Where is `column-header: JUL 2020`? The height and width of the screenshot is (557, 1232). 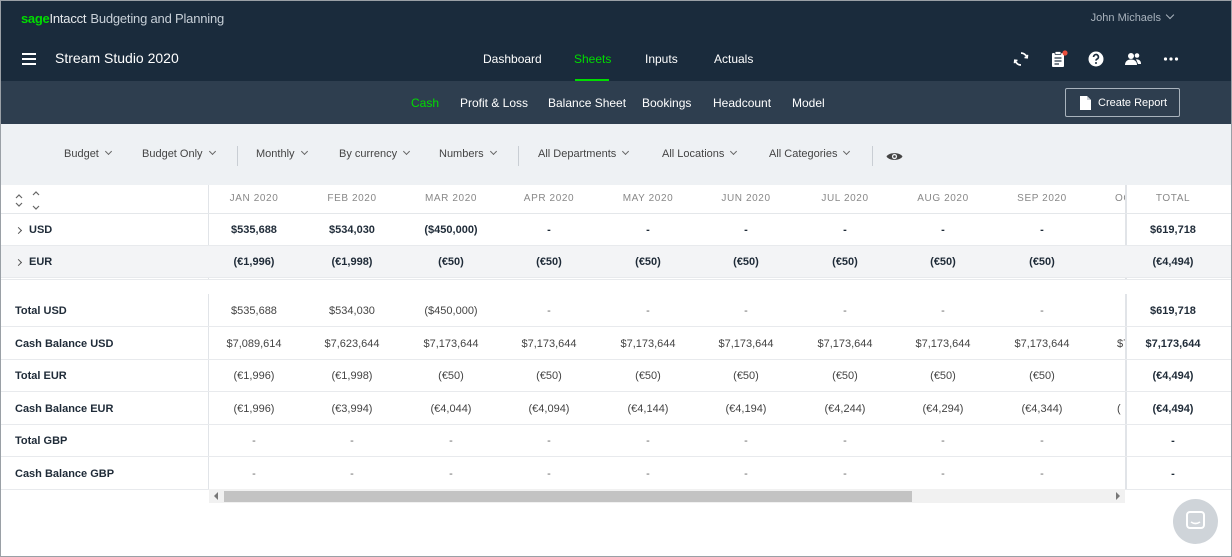
column-header: JUL 2020 is located at coordinates (845, 198).